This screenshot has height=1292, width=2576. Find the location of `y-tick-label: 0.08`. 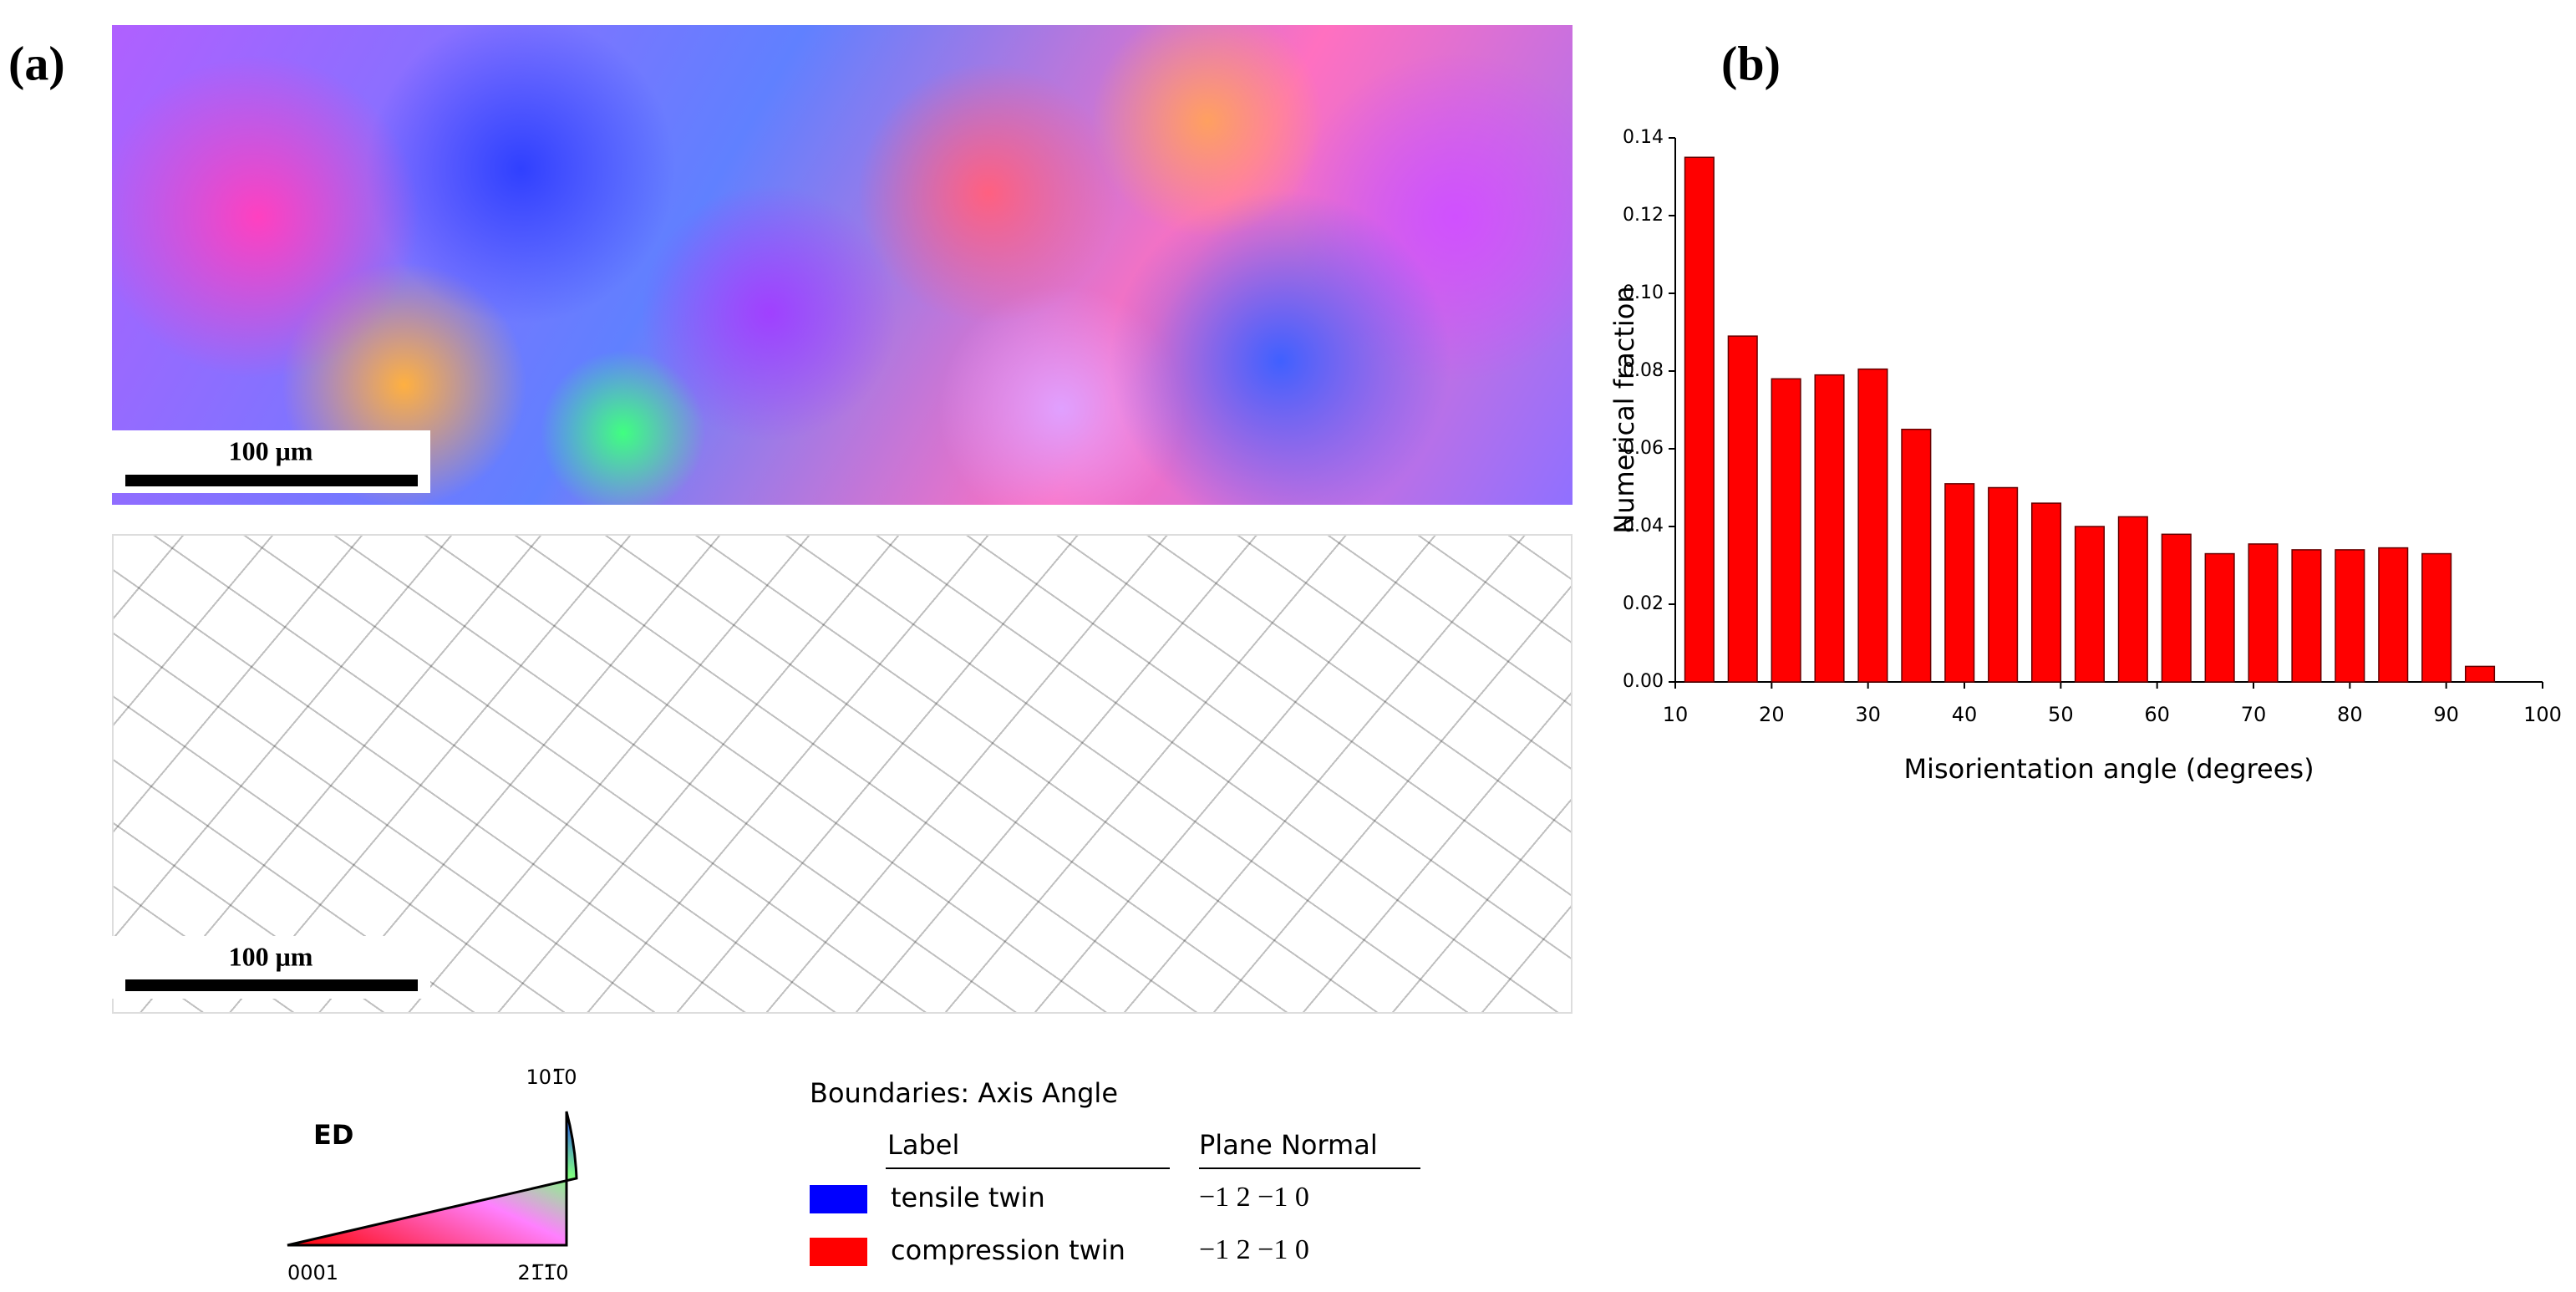

y-tick-label: 0.08 is located at coordinates (1643, 371).